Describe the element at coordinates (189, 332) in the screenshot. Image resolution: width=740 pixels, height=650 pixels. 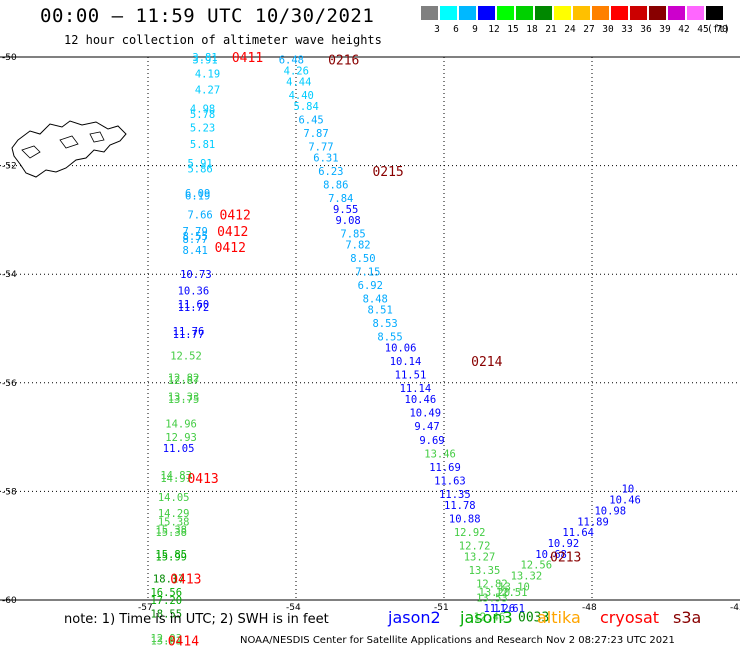
I see `data-point: 11.76` at that location.